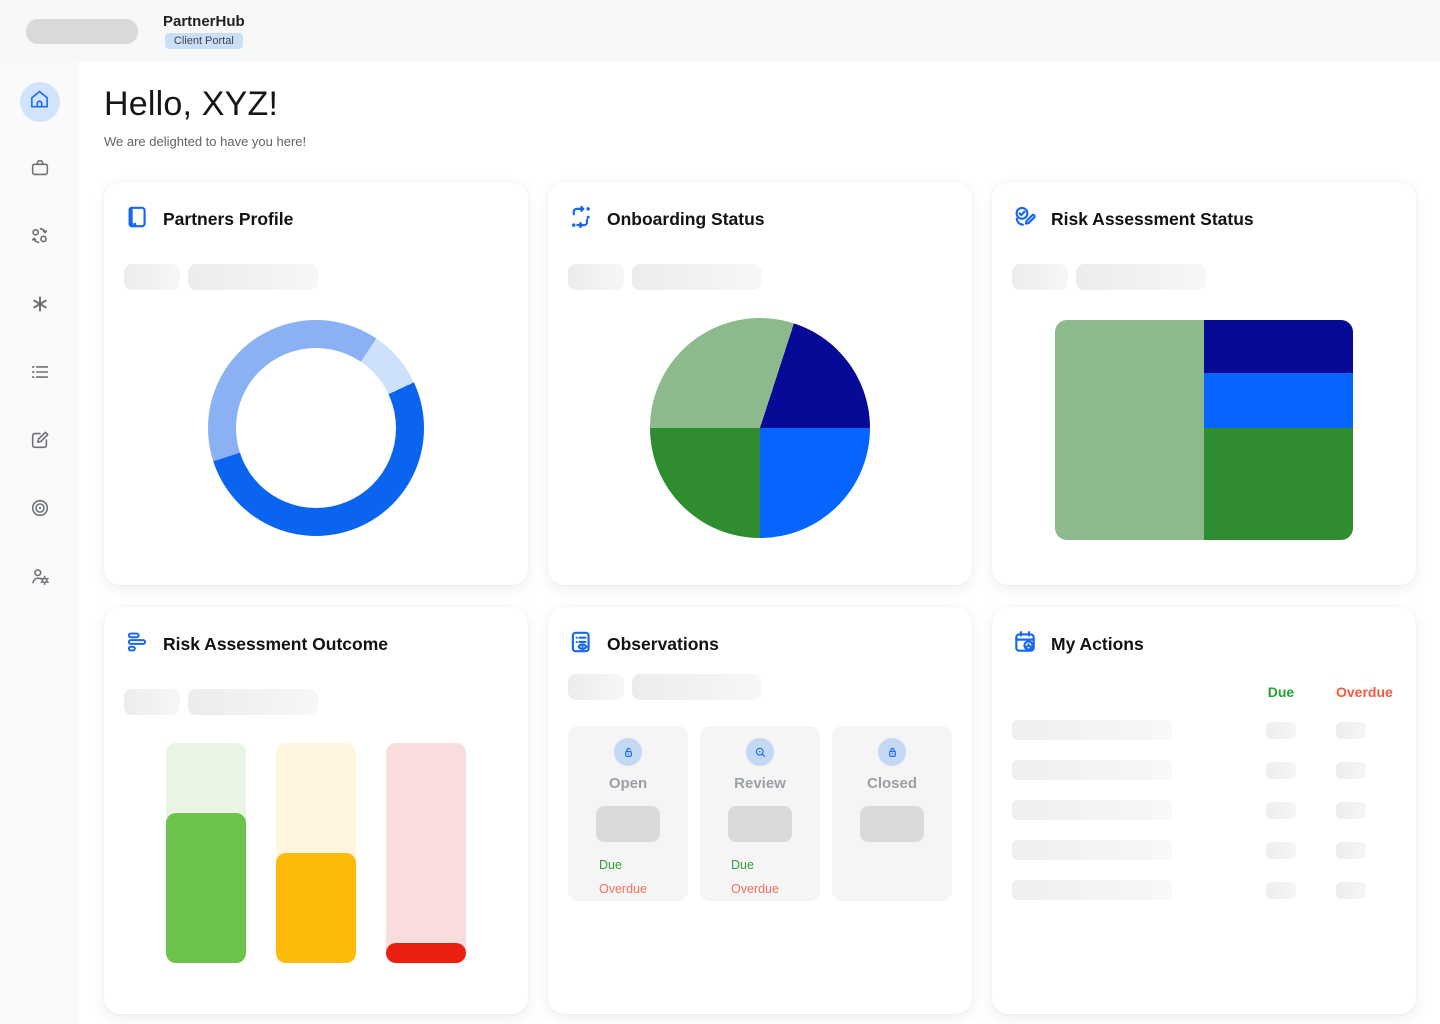  I want to click on risk-status-treemap-chart, so click(1204, 430).